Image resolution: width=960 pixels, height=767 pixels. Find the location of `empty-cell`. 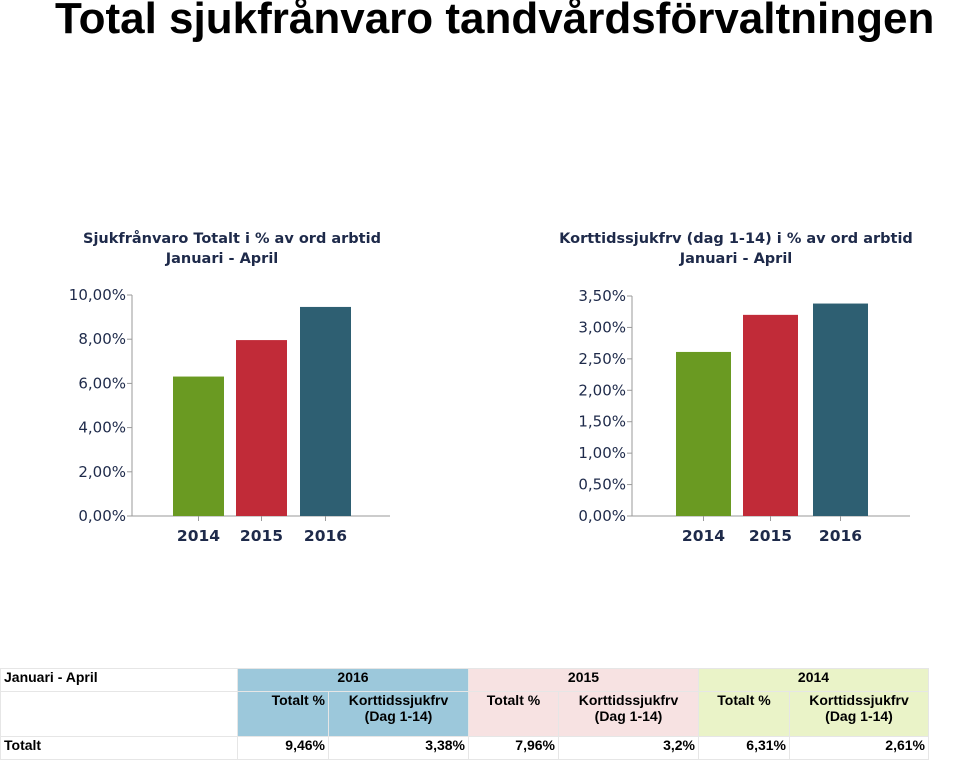

empty-cell is located at coordinates (119, 714).